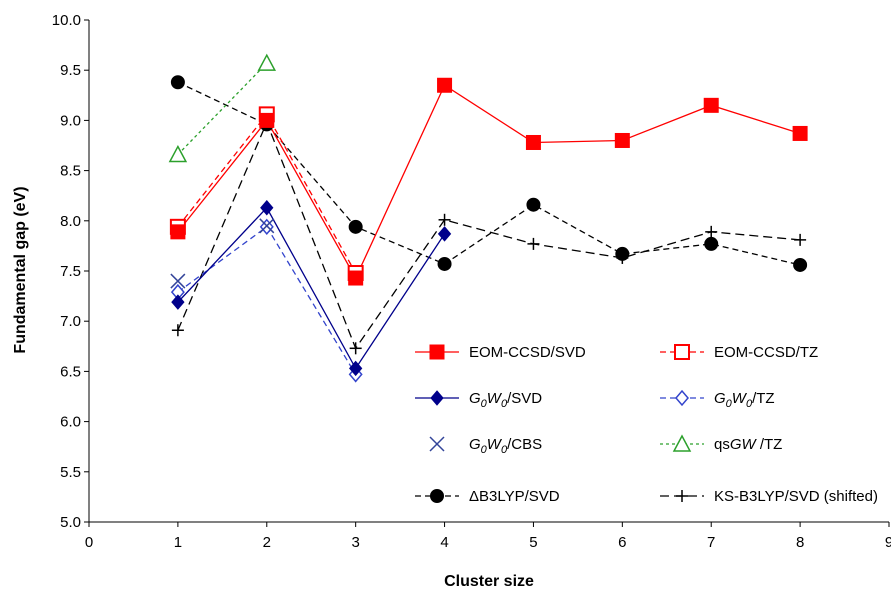  I want to click on series-line-g0w0_tz, so click(267, 300).